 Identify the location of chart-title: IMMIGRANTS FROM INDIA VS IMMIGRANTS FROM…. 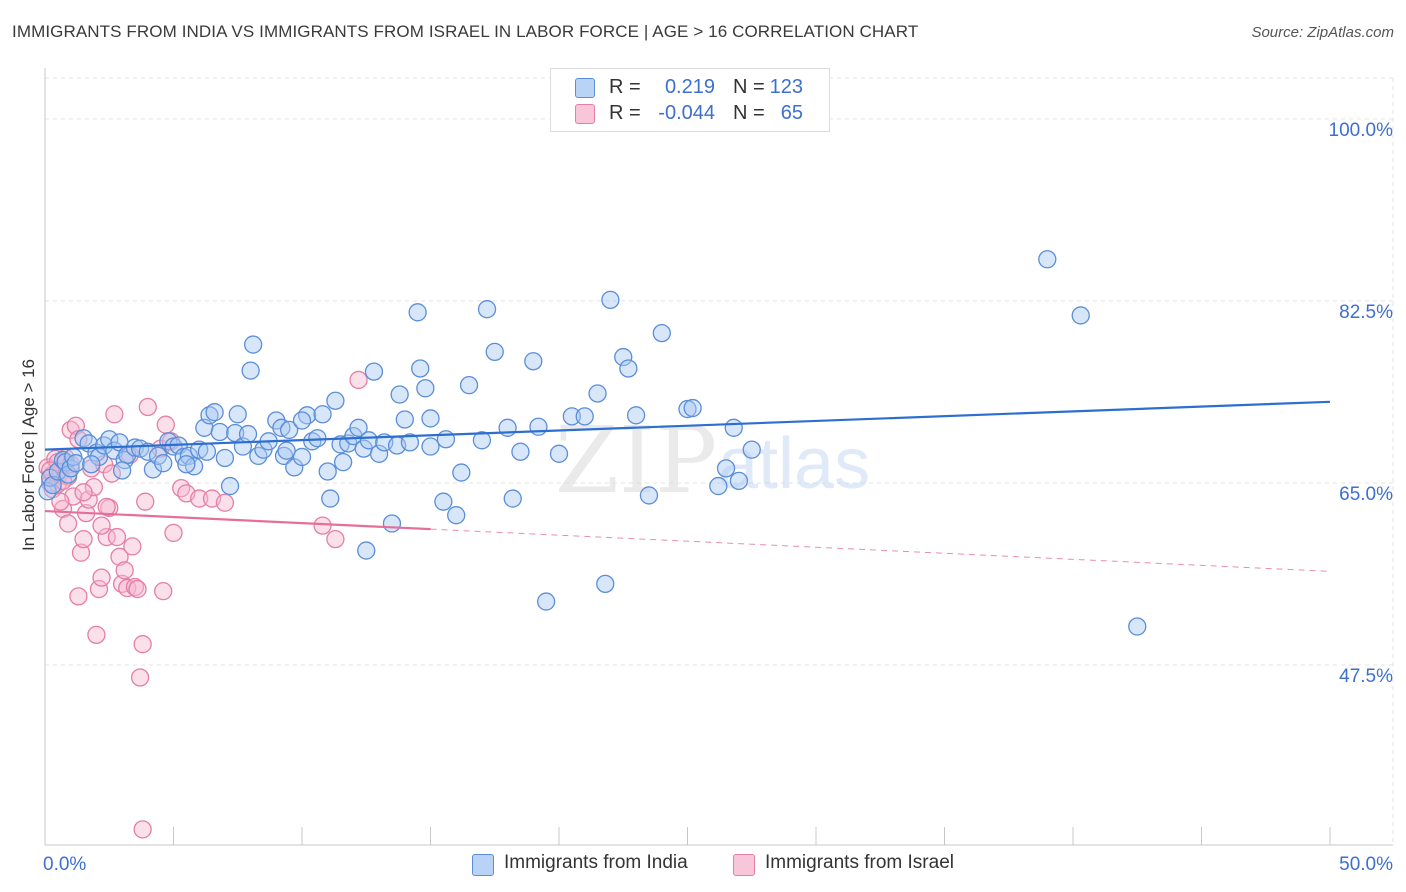
(465, 31).